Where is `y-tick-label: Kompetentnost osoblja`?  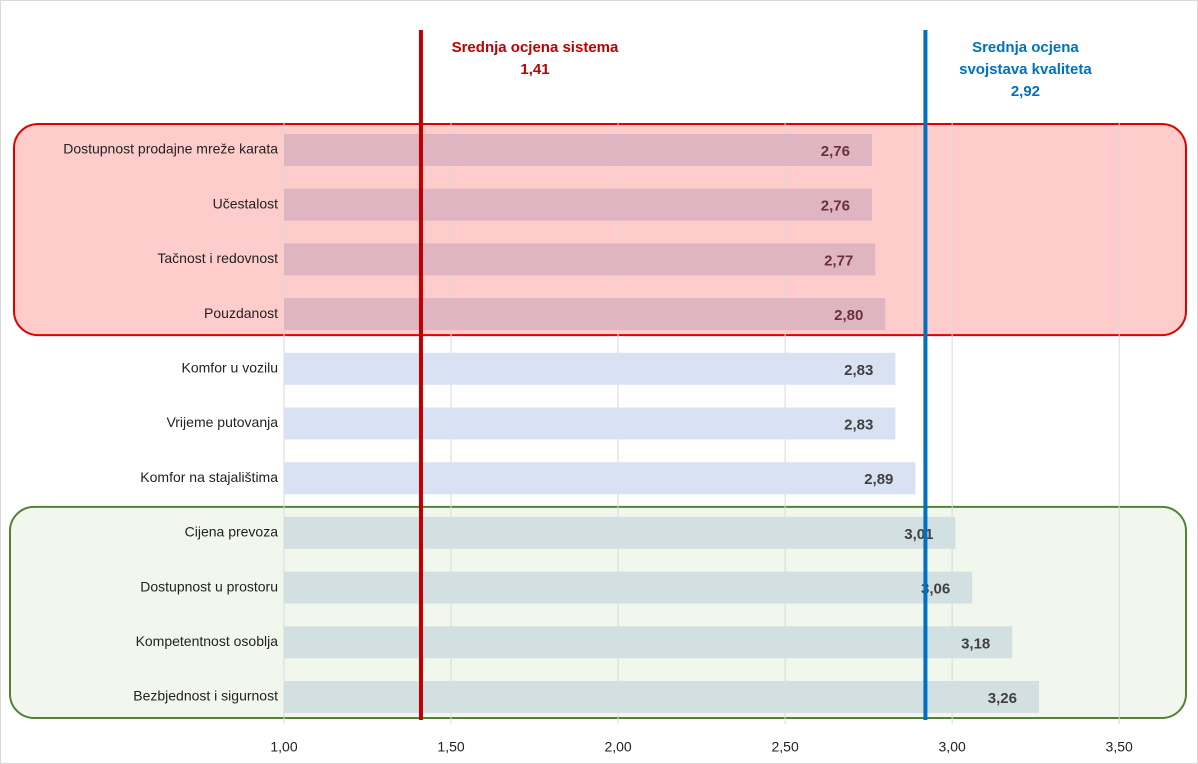
y-tick-label: Kompetentnost osoblja is located at coordinates (207, 641).